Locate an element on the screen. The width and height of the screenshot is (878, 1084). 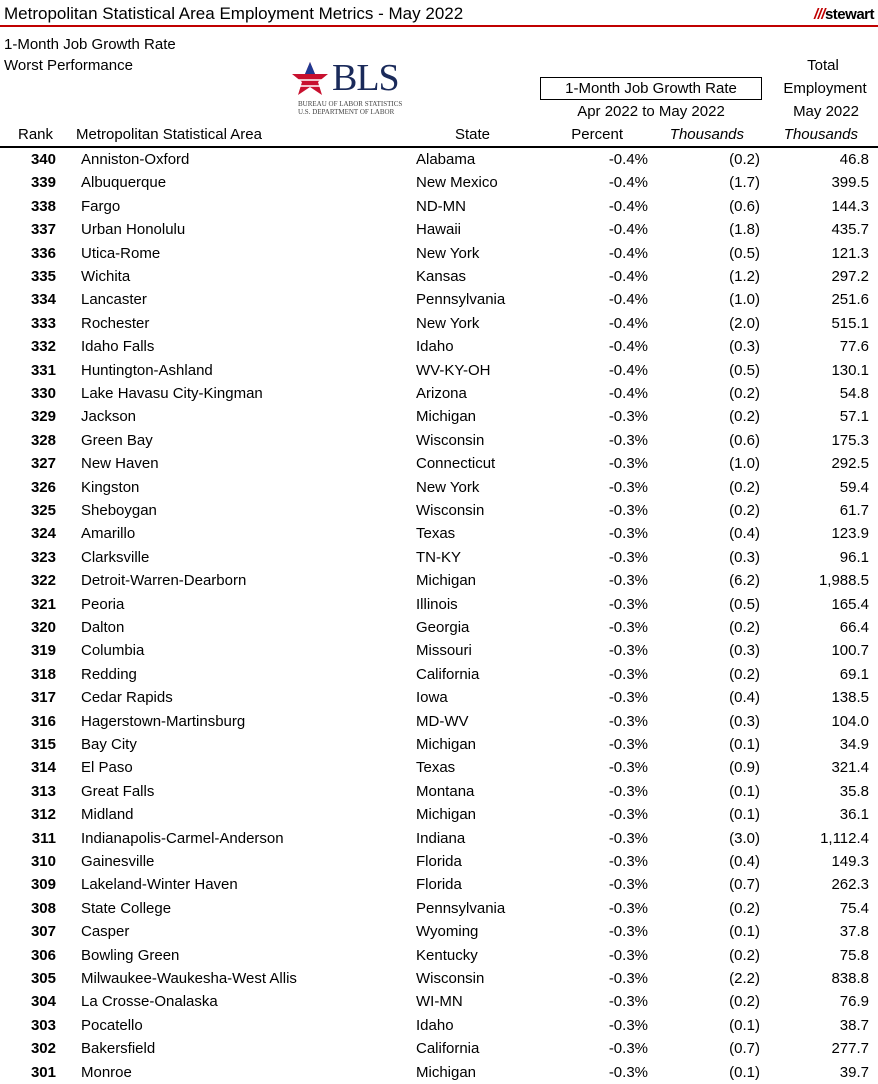
table-row: 327 New Haven Connecticut -0.3% (1.0) 292.5 is located at coordinates (439, 463).